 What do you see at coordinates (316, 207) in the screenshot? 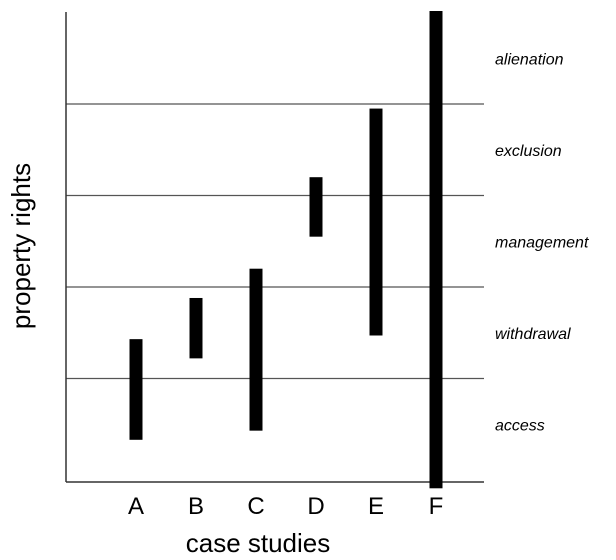
I see `range-bar-d` at bounding box center [316, 207].